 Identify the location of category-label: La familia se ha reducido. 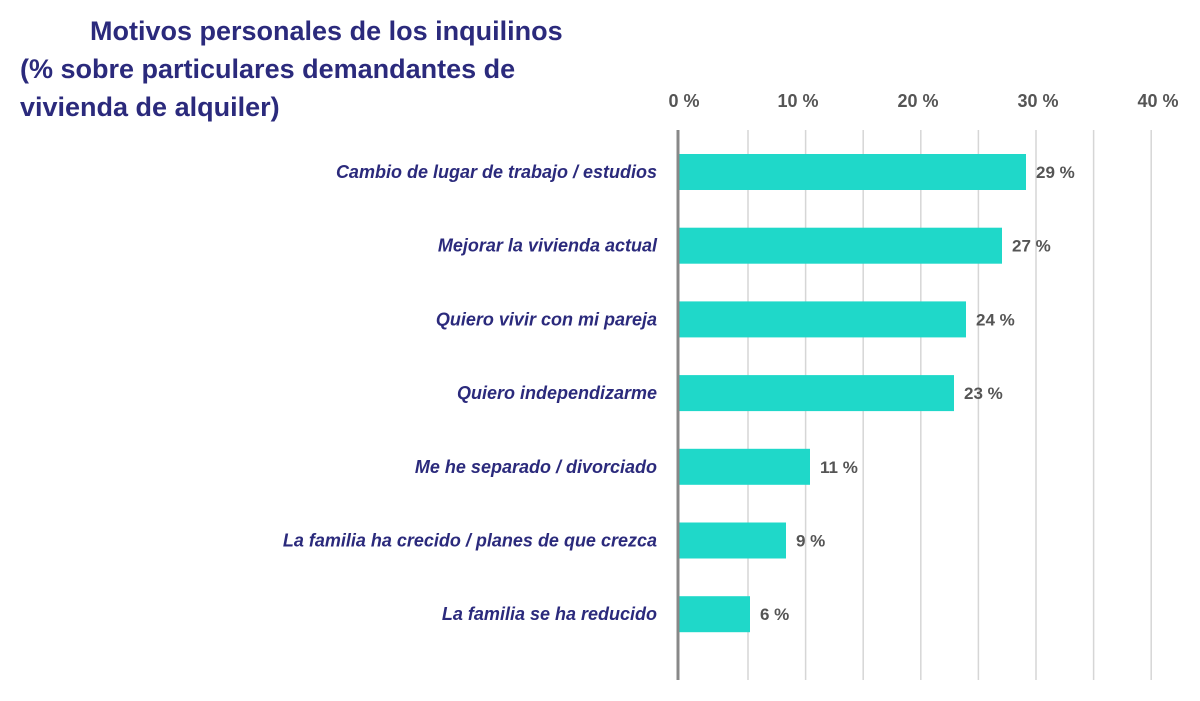
(549, 614).